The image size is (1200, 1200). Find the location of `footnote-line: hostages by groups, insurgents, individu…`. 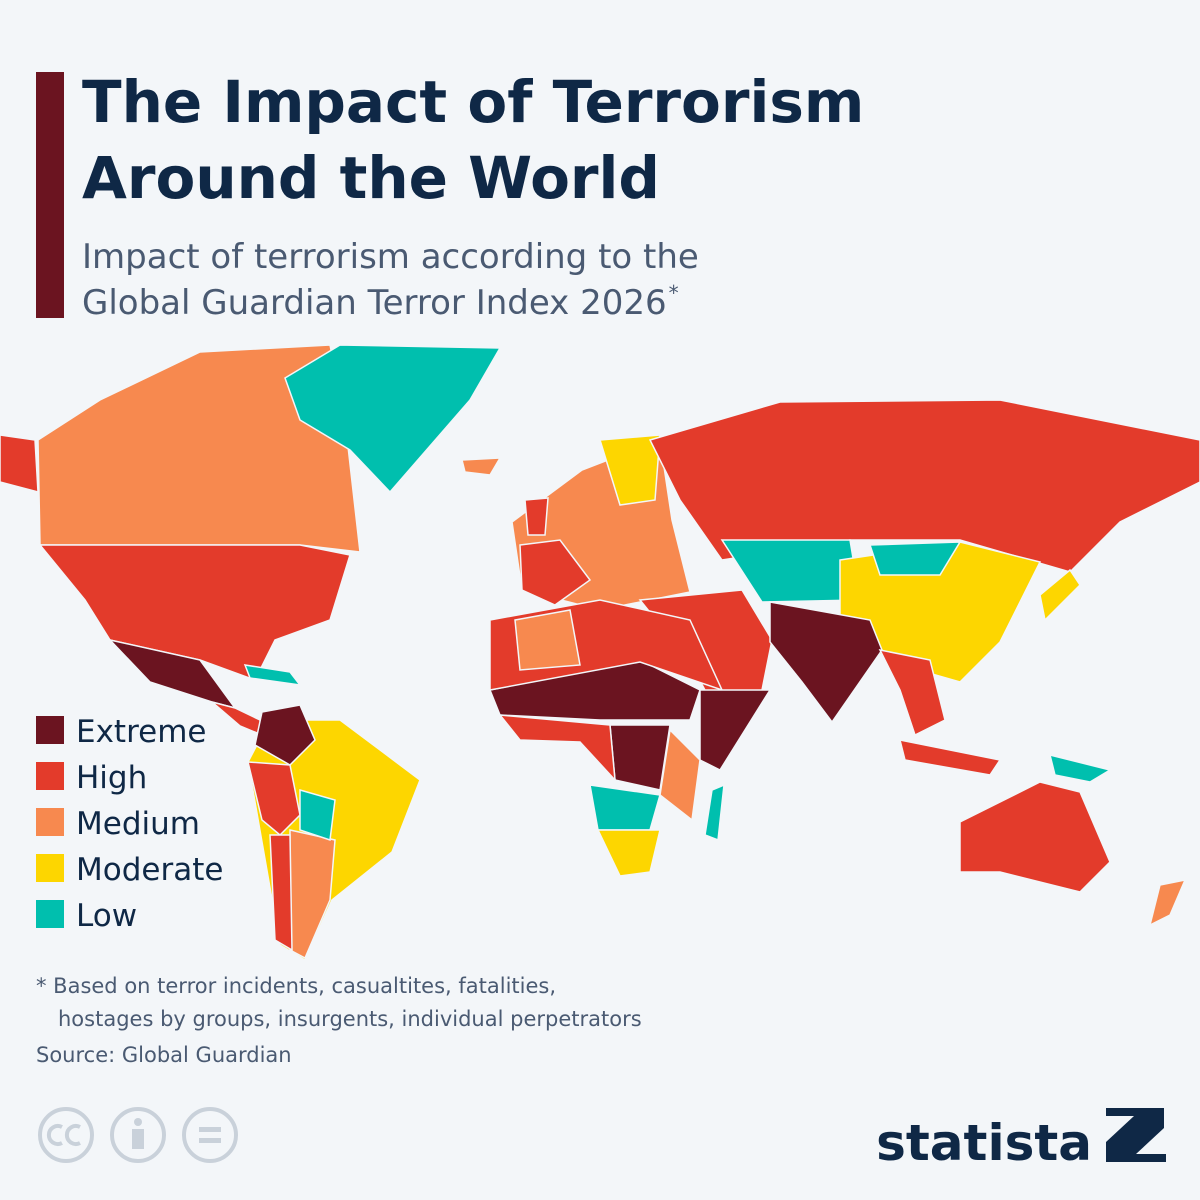

footnote-line: hostages by groups, insurgents, individu… is located at coordinates (350, 1019).